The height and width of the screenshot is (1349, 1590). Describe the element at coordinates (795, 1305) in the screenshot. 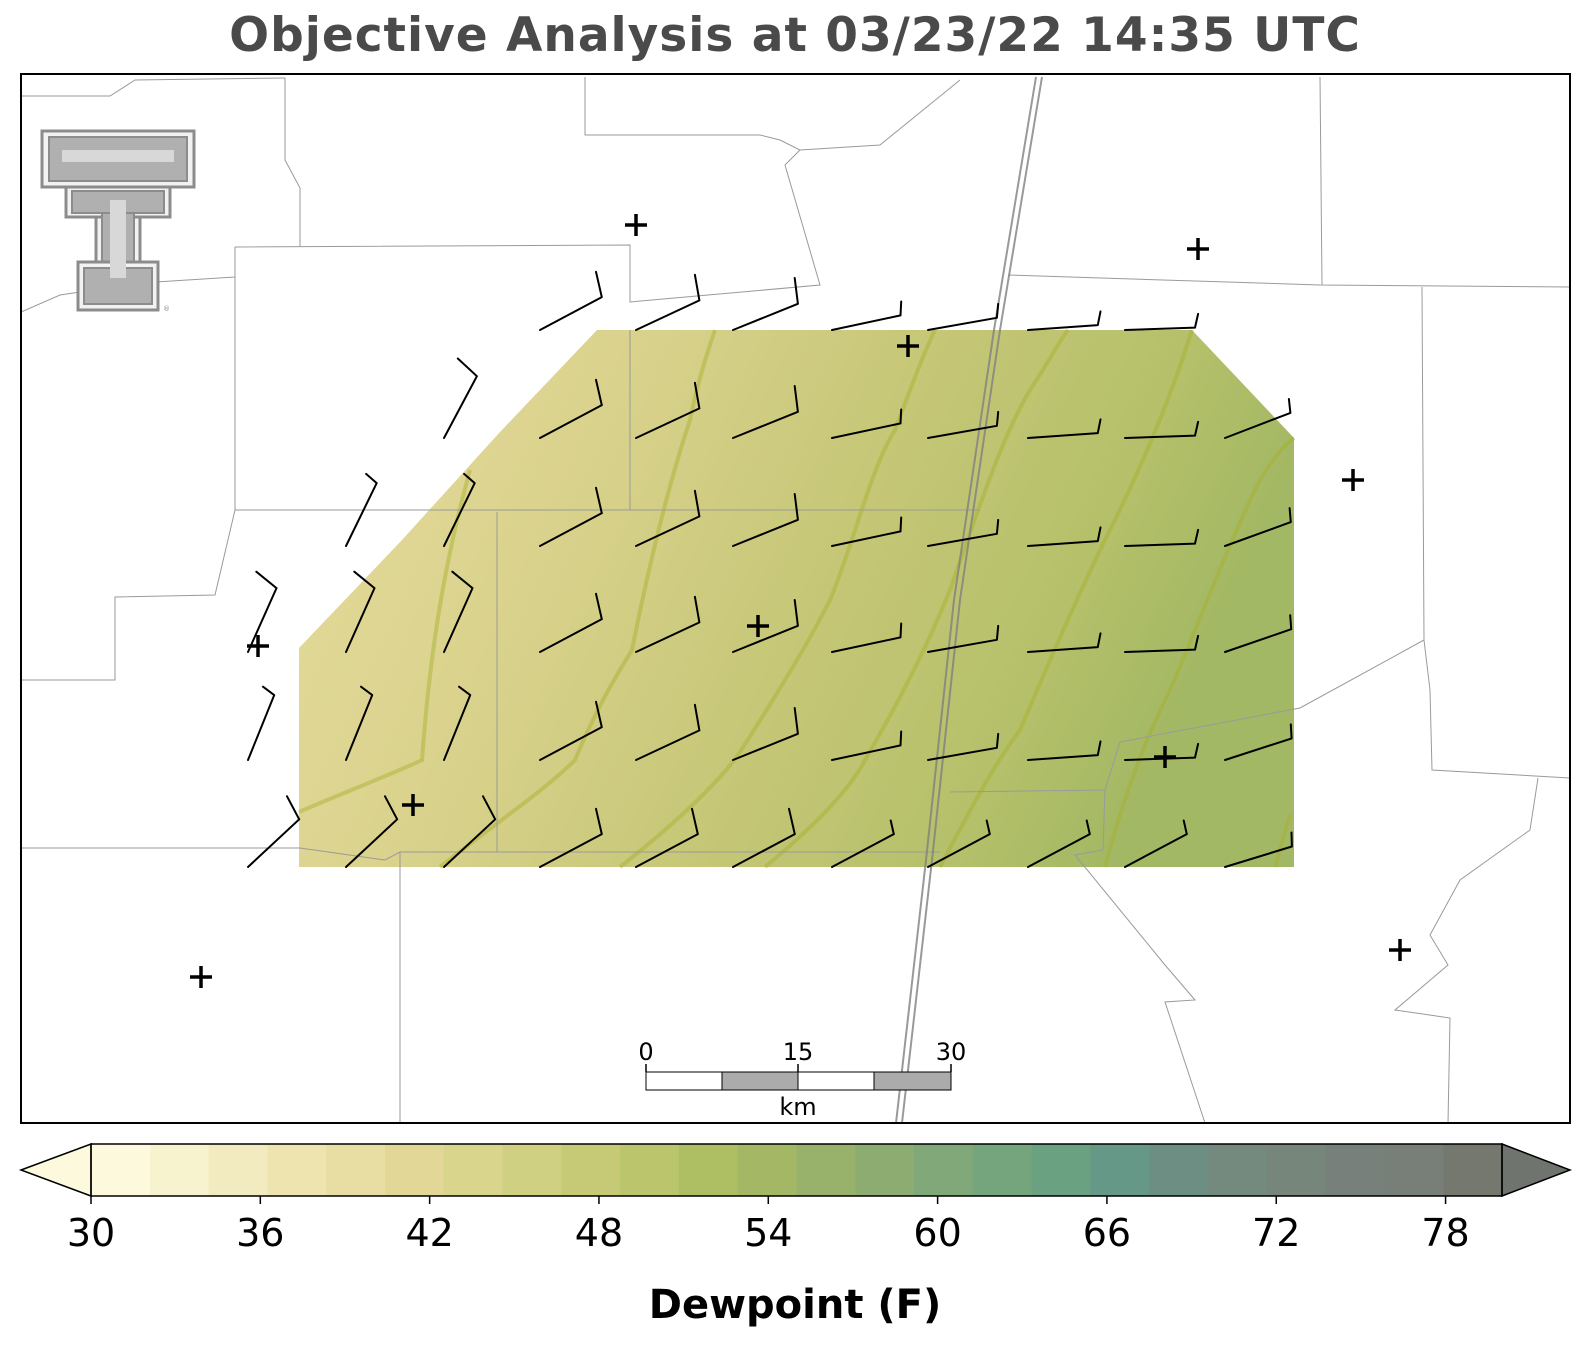

I see `colorbar-label: Dewpoint (F)` at that location.